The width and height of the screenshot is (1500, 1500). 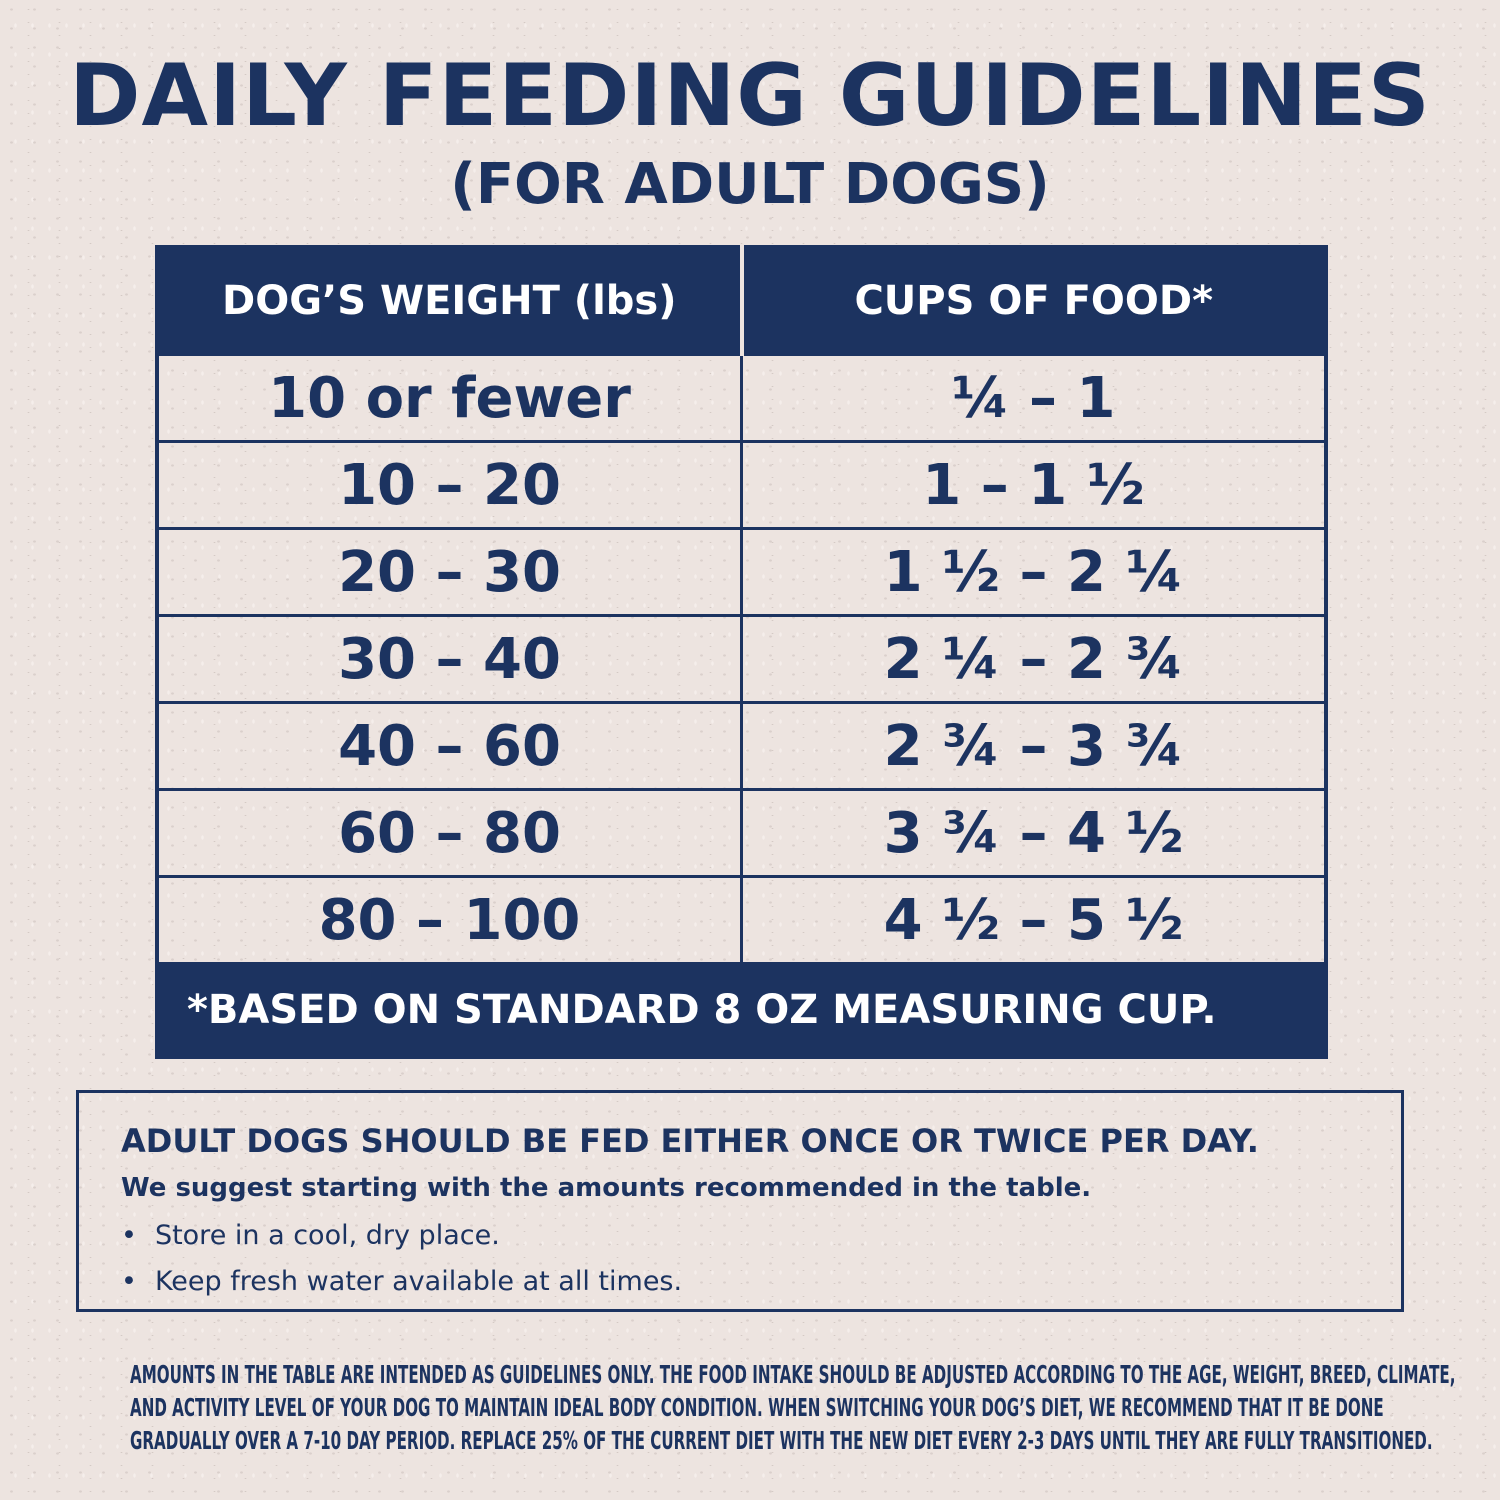 What do you see at coordinates (1034, 572) in the screenshot?
I see `cups-cell: 1 ½ – 2 ¼` at bounding box center [1034, 572].